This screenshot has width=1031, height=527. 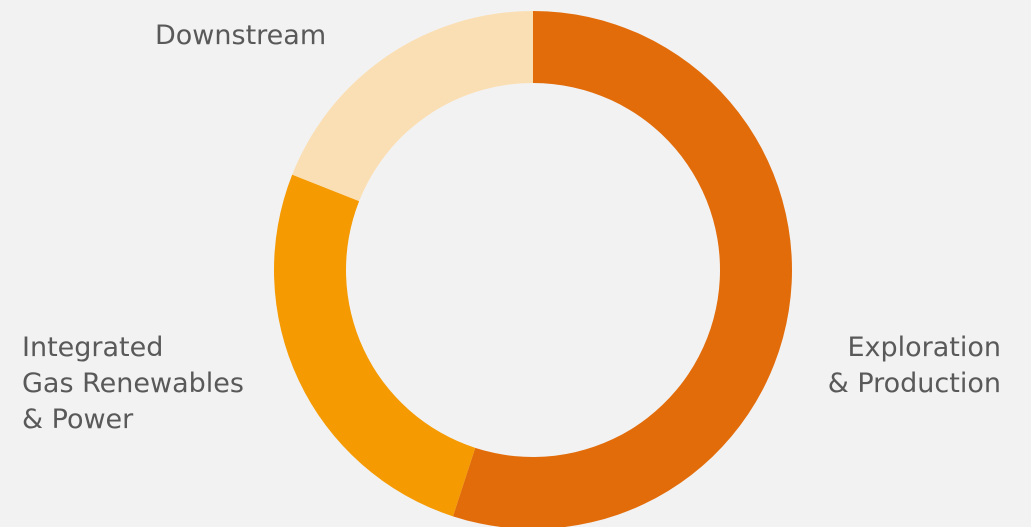 What do you see at coordinates (924, 347) in the screenshot?
I see `slice-label-line: Exploration` at bounding box center [924, 347].